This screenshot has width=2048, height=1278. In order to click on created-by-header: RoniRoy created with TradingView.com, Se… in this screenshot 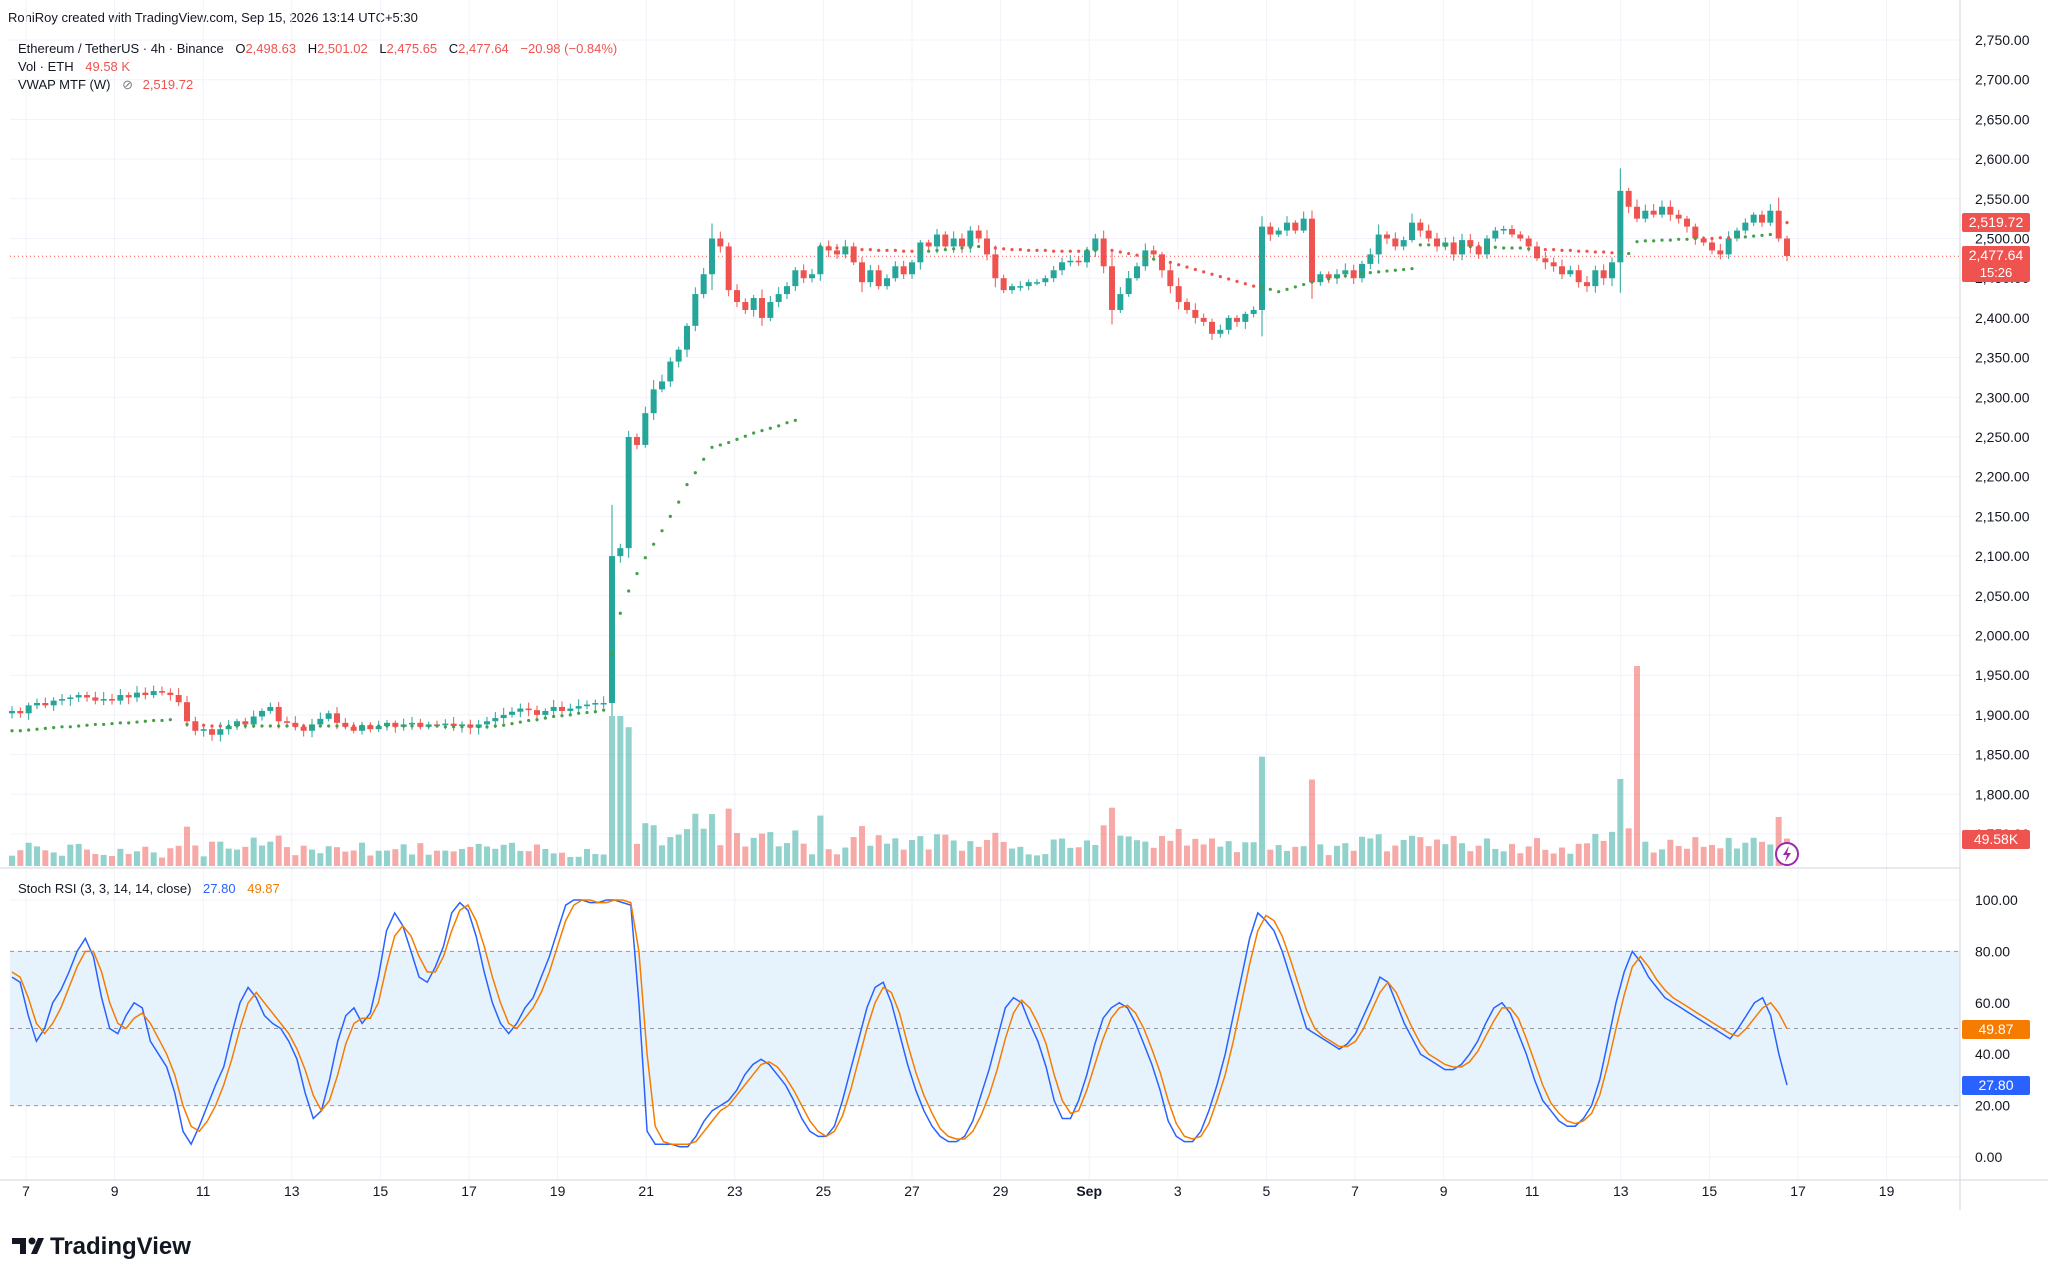, I will do `click(213, 17)`.